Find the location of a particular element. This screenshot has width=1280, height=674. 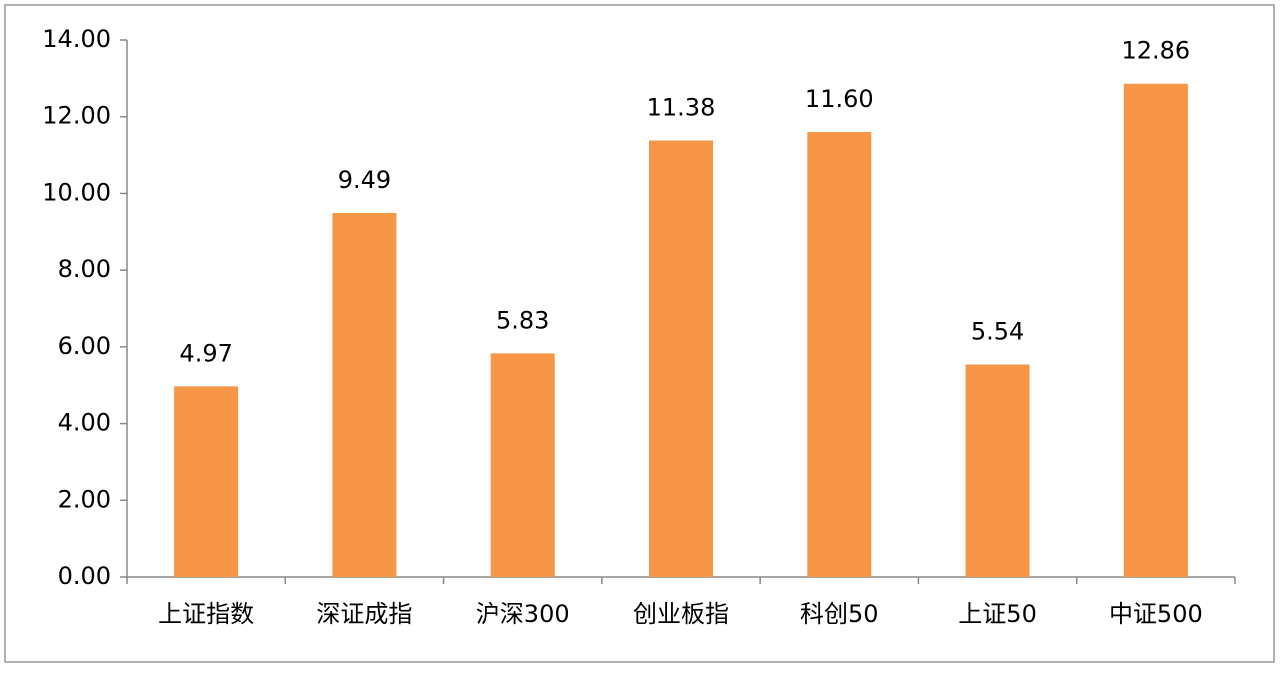

y-tick-label: 0.00 is located at coordinates (84, 576).